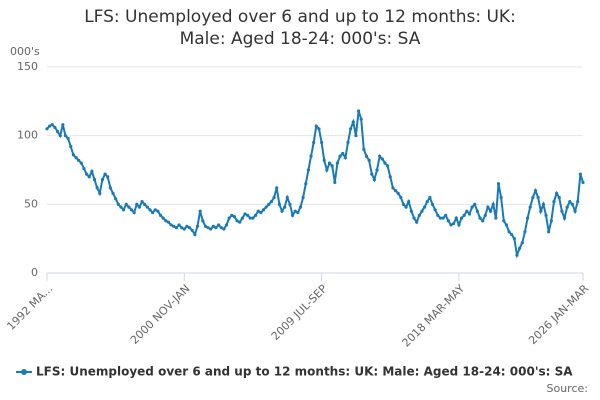 The width and height of the screenshot is (600, 400). Describe the element at coordinates (24, 372) in the screenshot. I see `legend-marker` at that location.